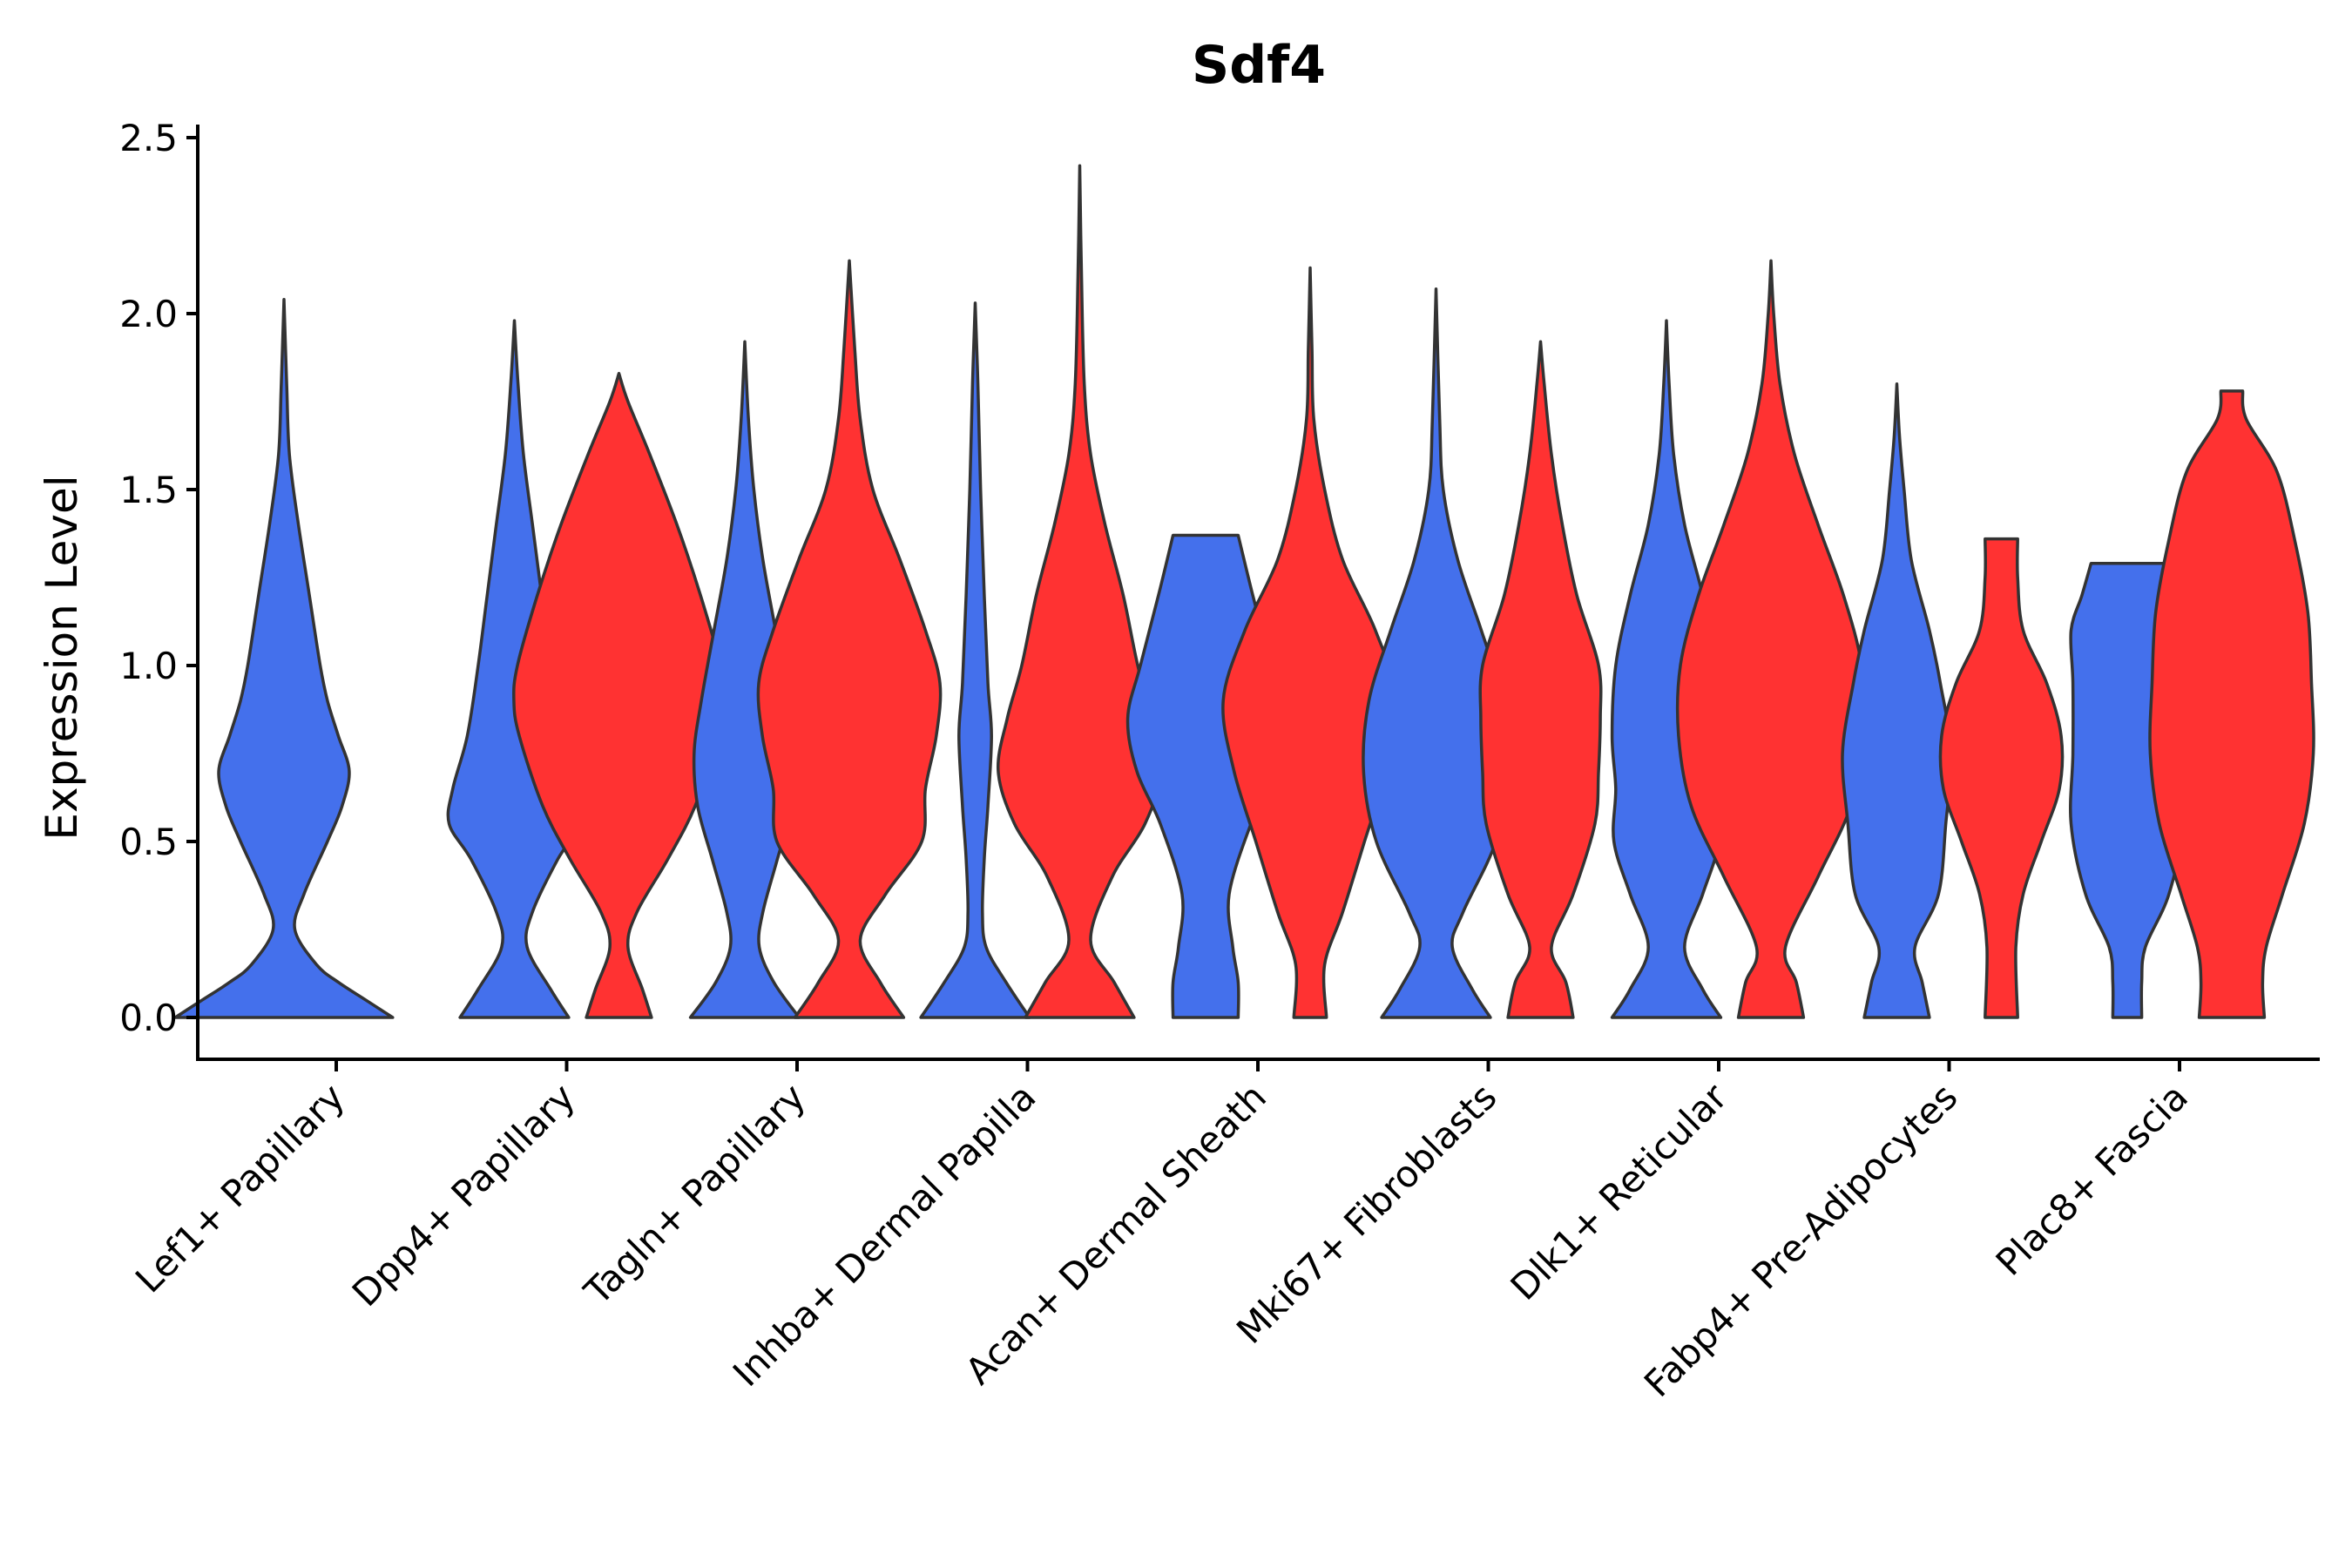  What do you see at coordinates (148, 138) in the screenshot?
I see `y-tick-label: 2.5` at bounding box center [148, 138].